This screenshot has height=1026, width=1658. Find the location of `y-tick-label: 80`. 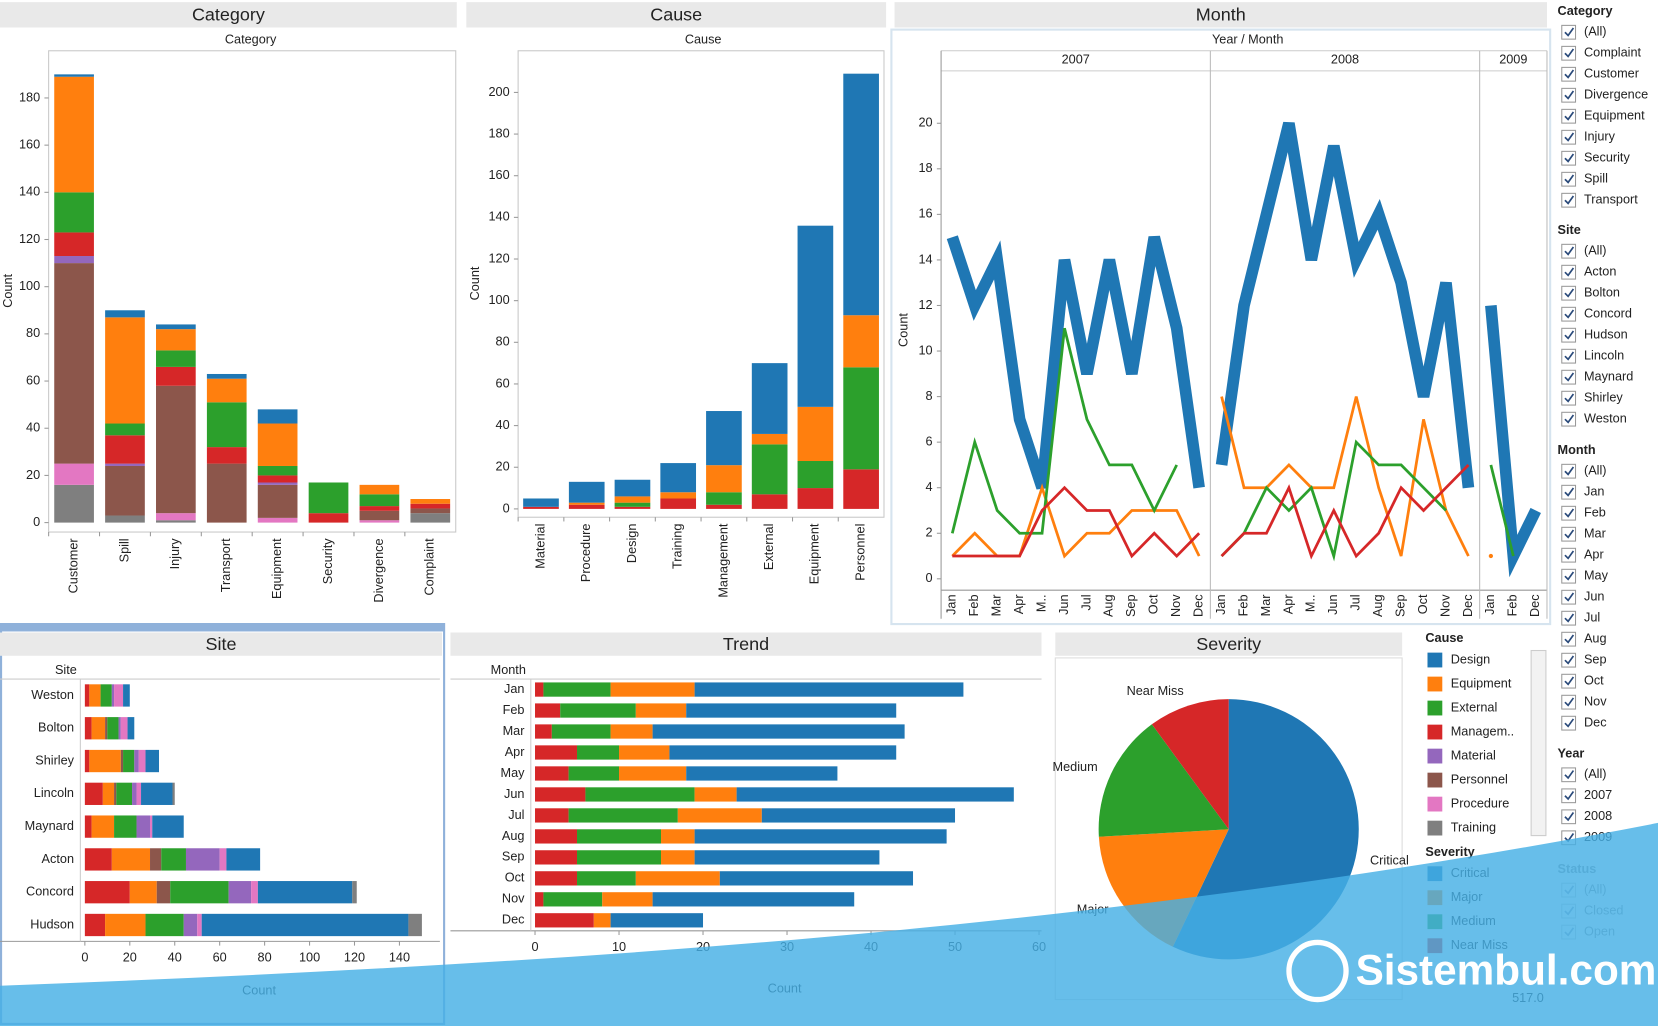

y-tick-label: 80 is located at coordinates (33, 333).